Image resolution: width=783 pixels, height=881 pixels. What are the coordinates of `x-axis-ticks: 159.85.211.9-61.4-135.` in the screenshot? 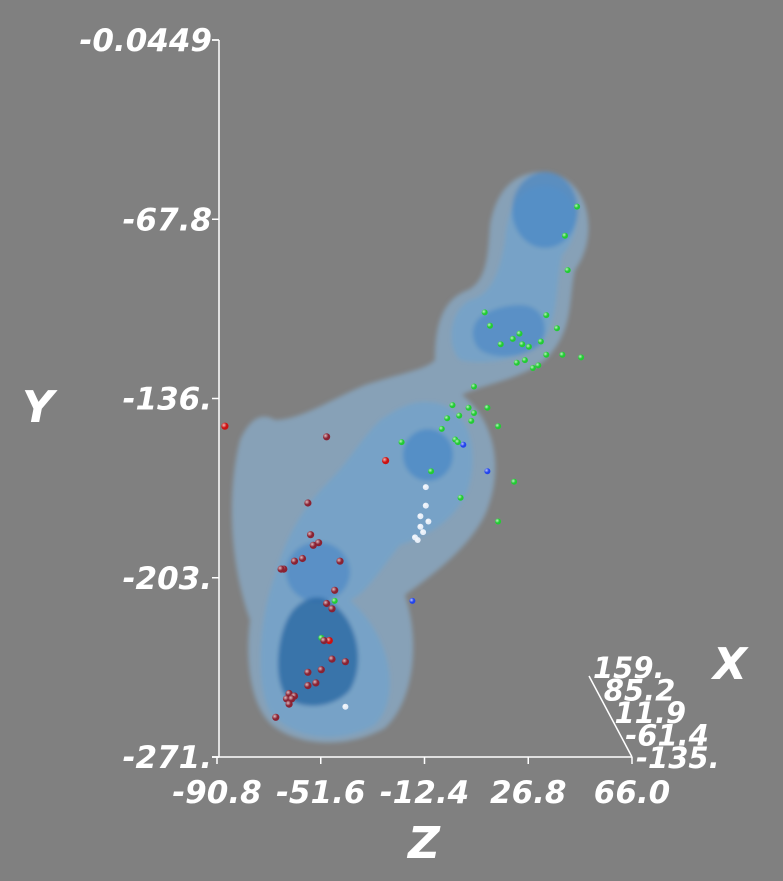 It's located at (656, 713).